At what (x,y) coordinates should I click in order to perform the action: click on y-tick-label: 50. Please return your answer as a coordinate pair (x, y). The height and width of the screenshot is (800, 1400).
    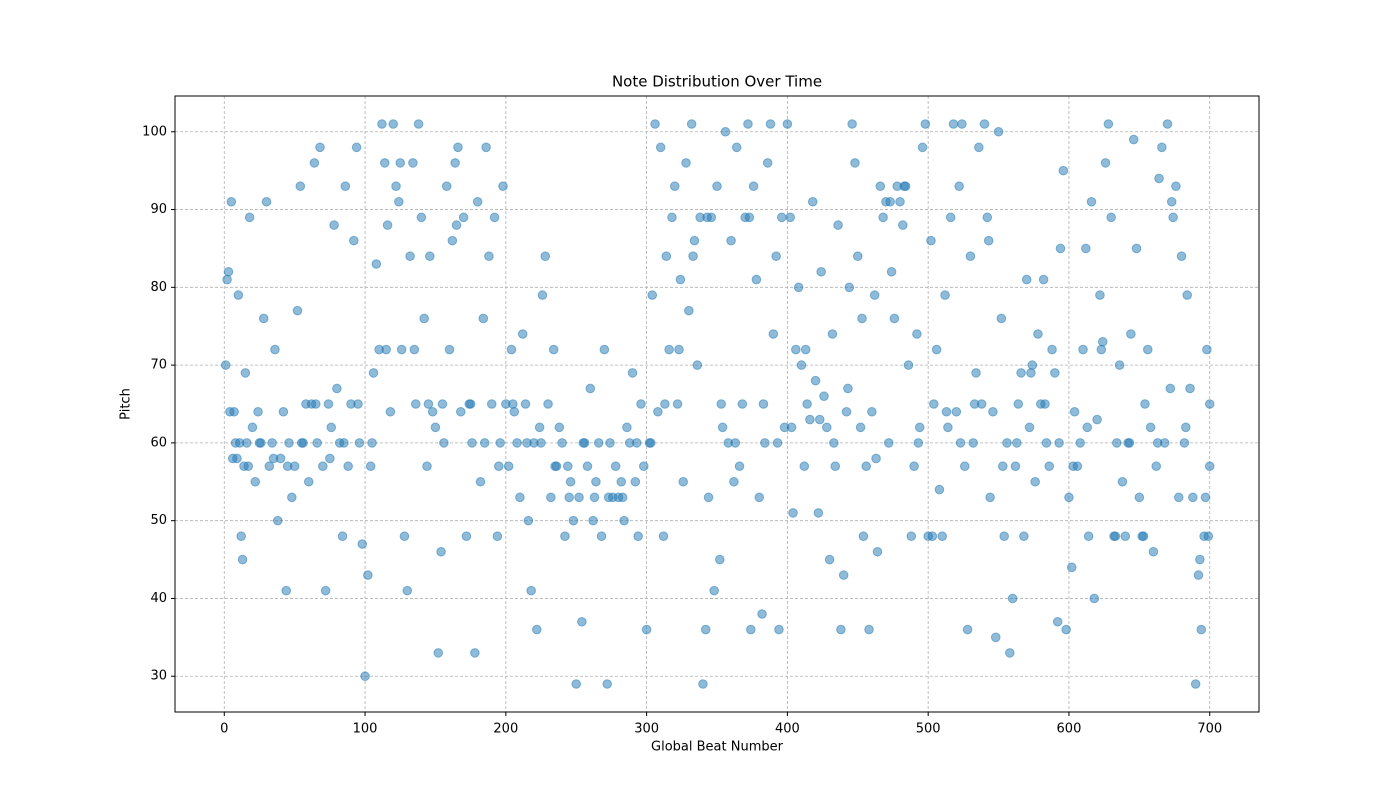
    Looking at the image, I should click on (158, 520).